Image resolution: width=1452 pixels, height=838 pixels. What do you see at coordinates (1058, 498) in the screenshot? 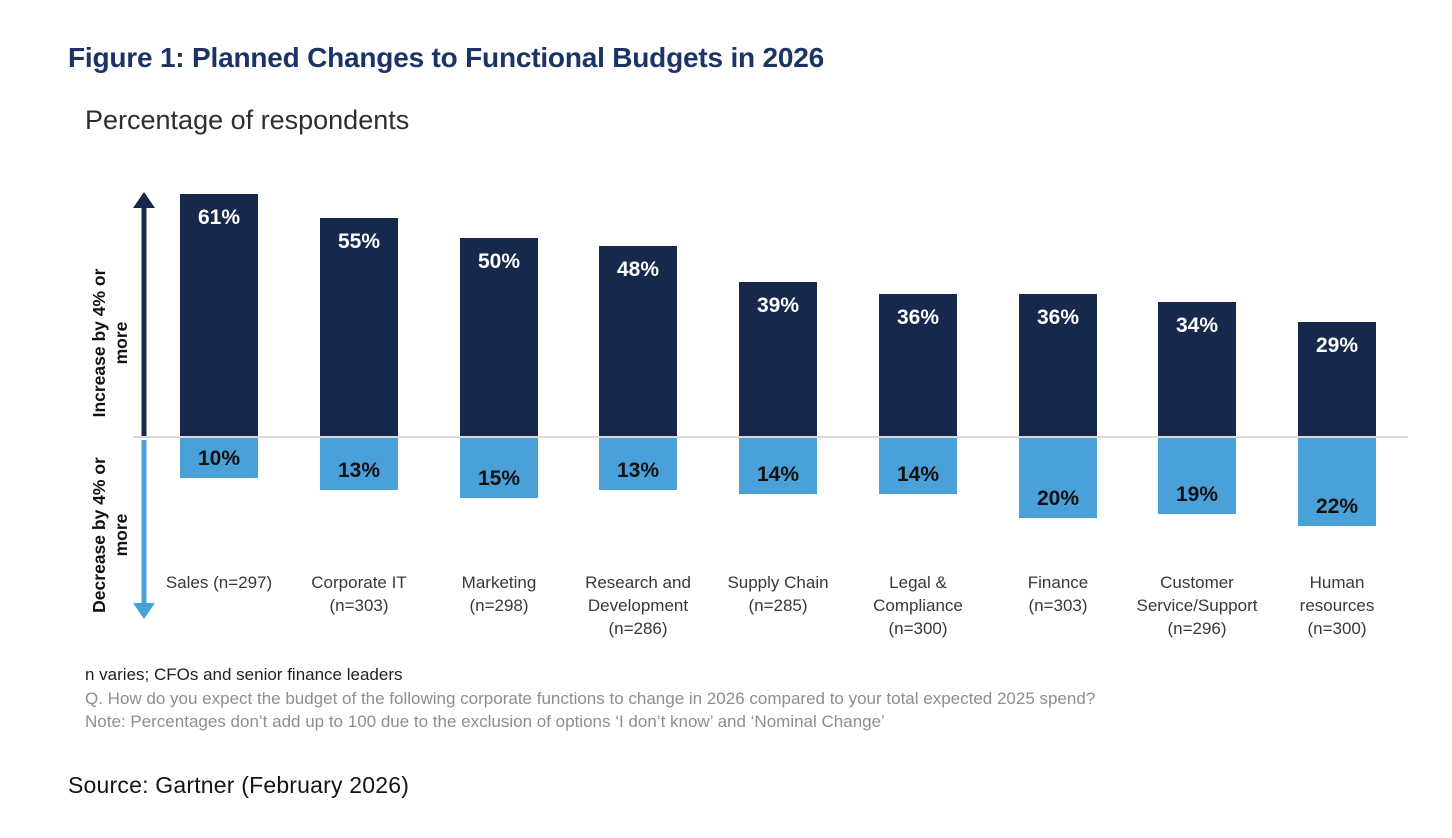
I see `bar-value-label: 20%` at bounding box center [1058, 498].